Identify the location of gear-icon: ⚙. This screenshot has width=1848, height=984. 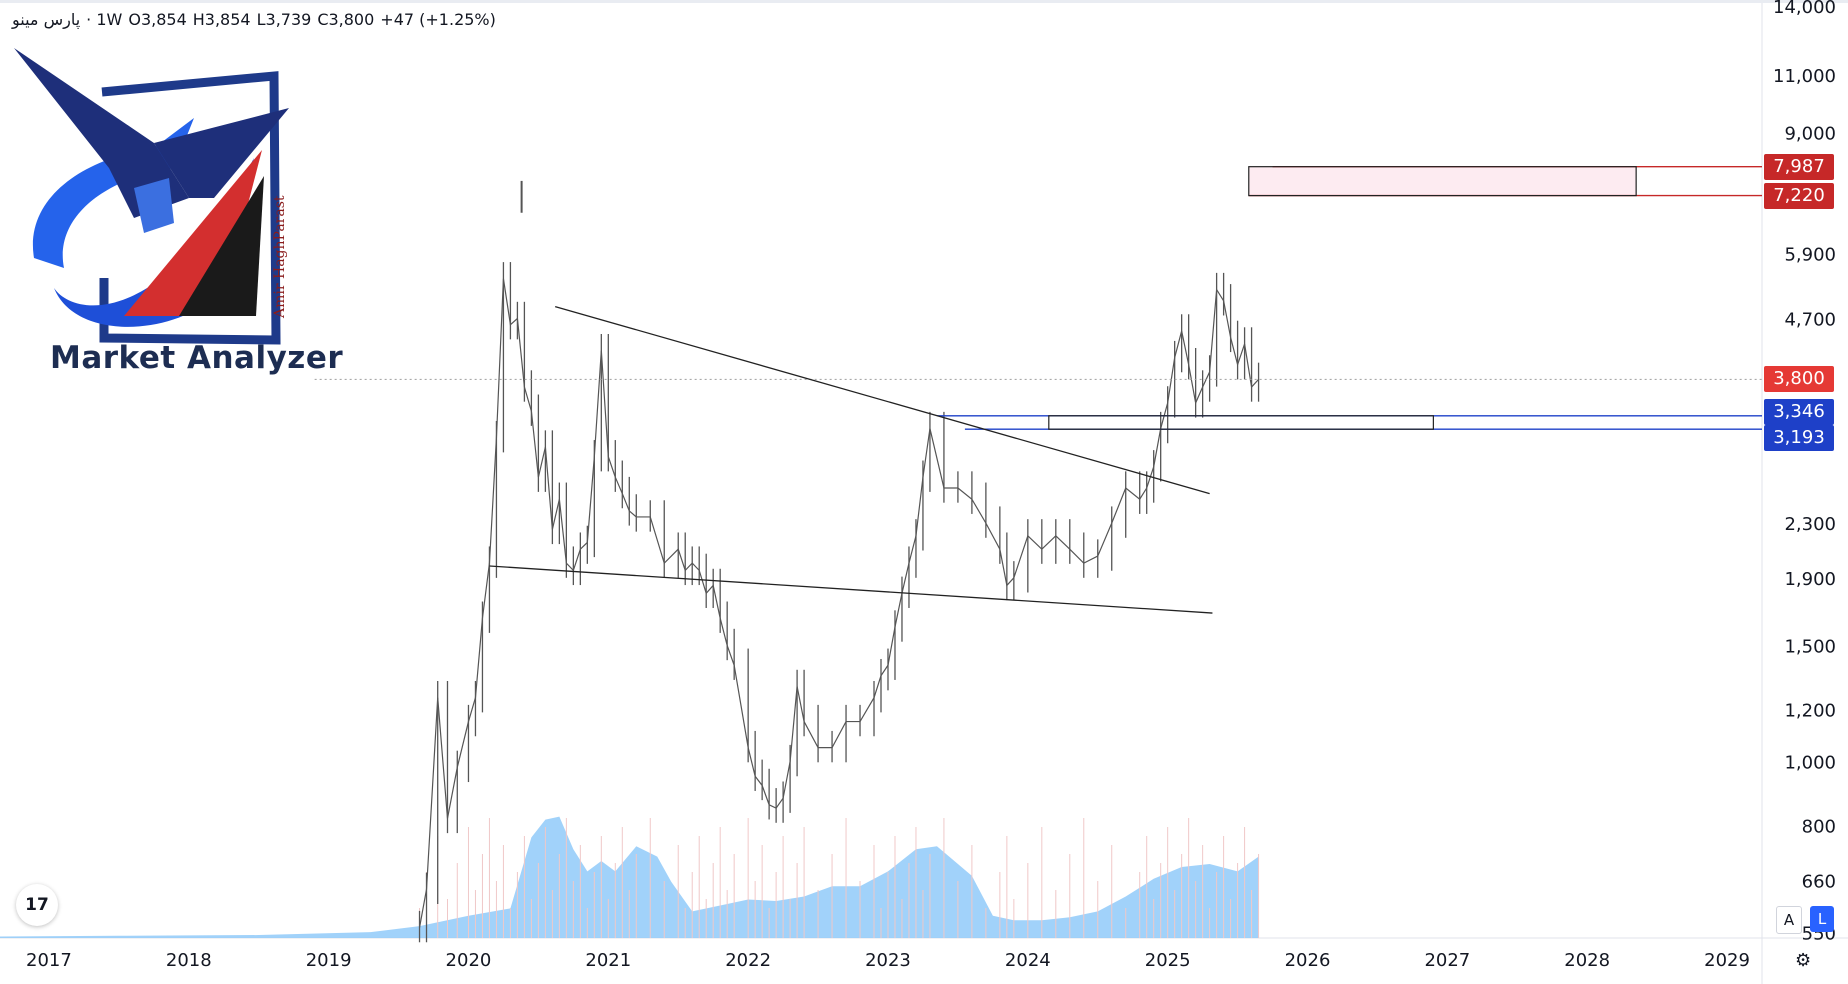
(1803, 960).